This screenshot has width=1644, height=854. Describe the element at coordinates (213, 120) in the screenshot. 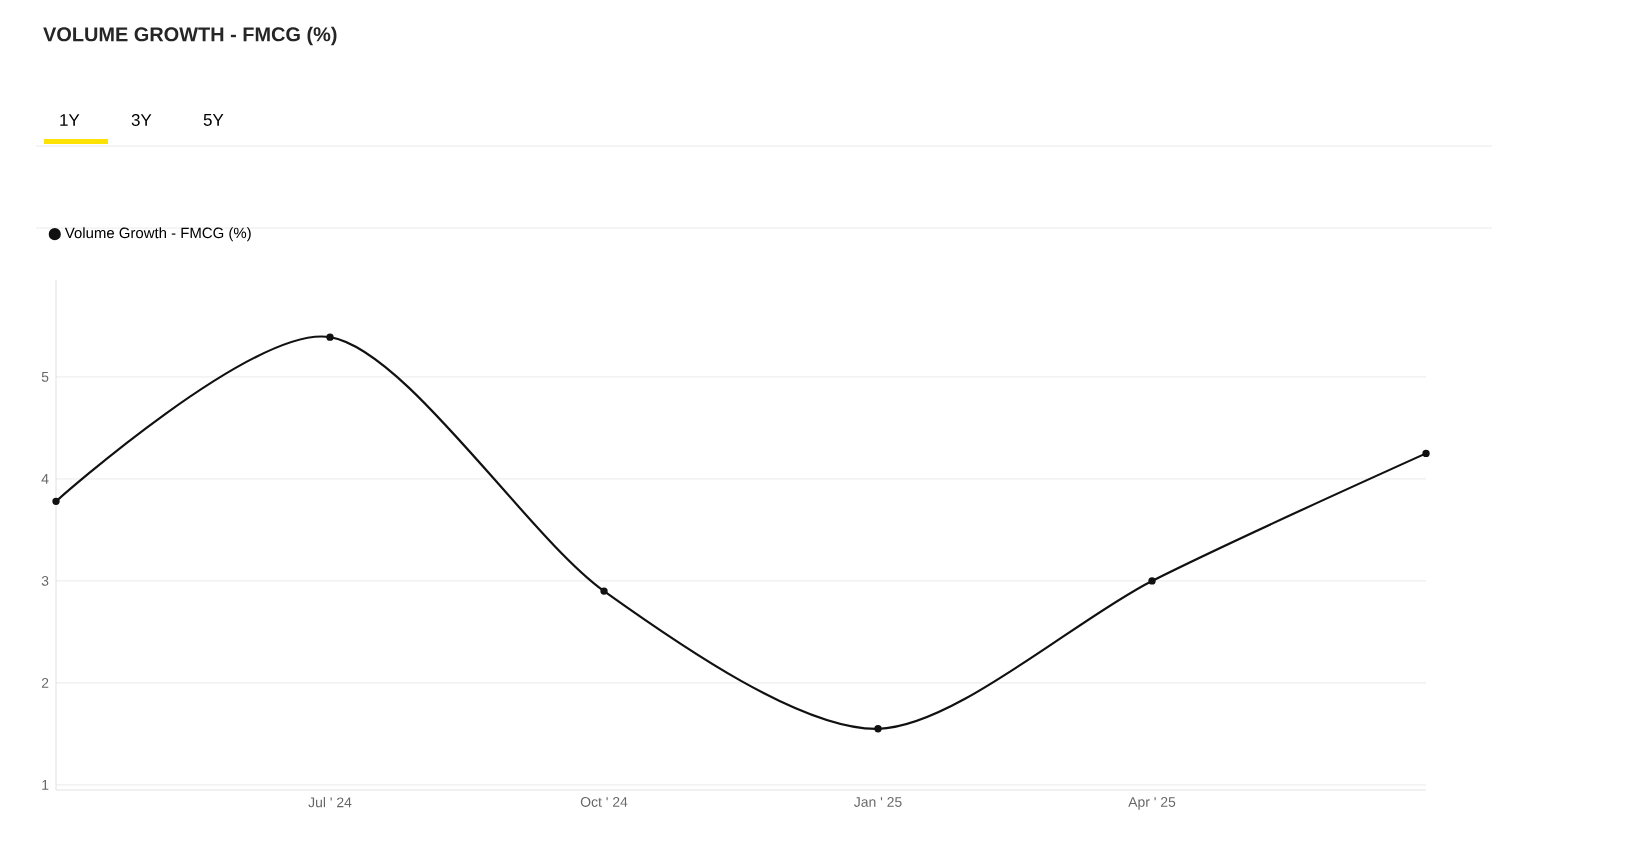

I see `text: 5Y` at that location.